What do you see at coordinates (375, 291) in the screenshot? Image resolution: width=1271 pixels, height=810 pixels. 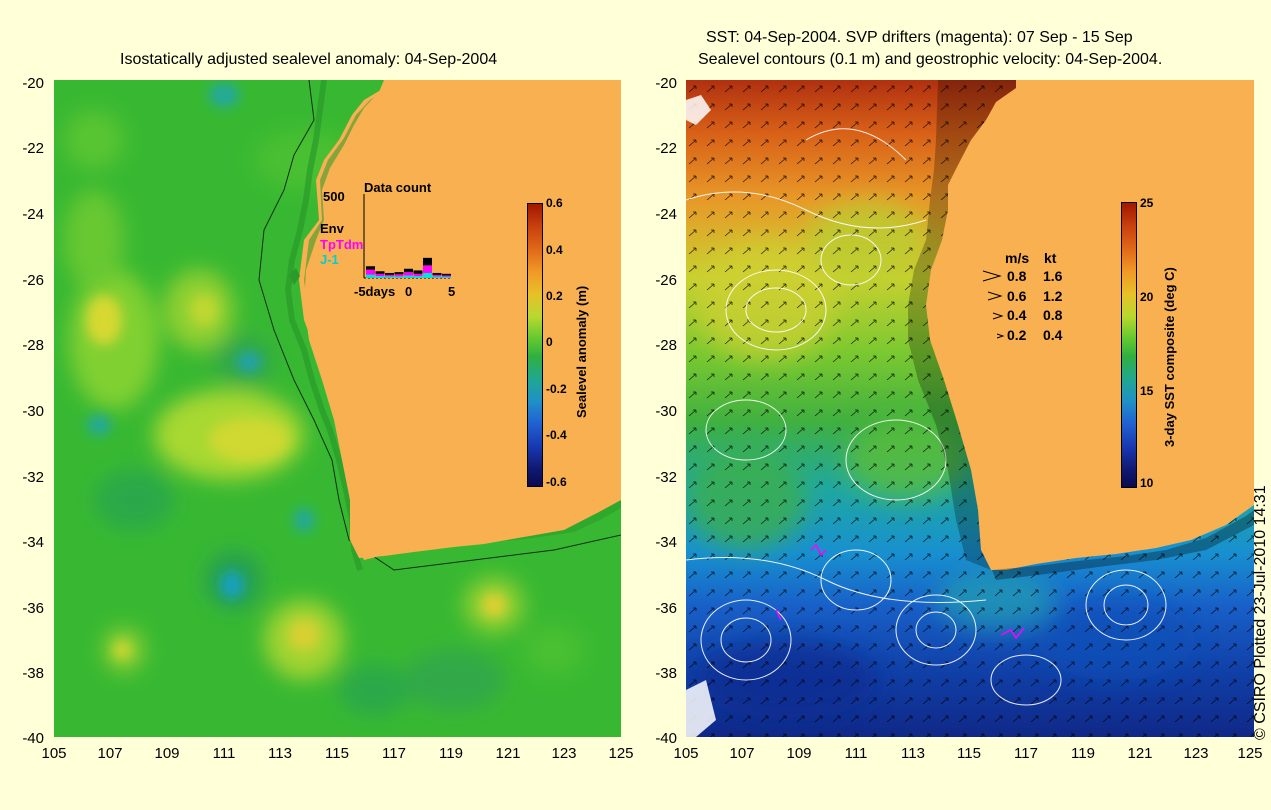 I see `inset-xtick: -5days` at bounding box center [375, 291].